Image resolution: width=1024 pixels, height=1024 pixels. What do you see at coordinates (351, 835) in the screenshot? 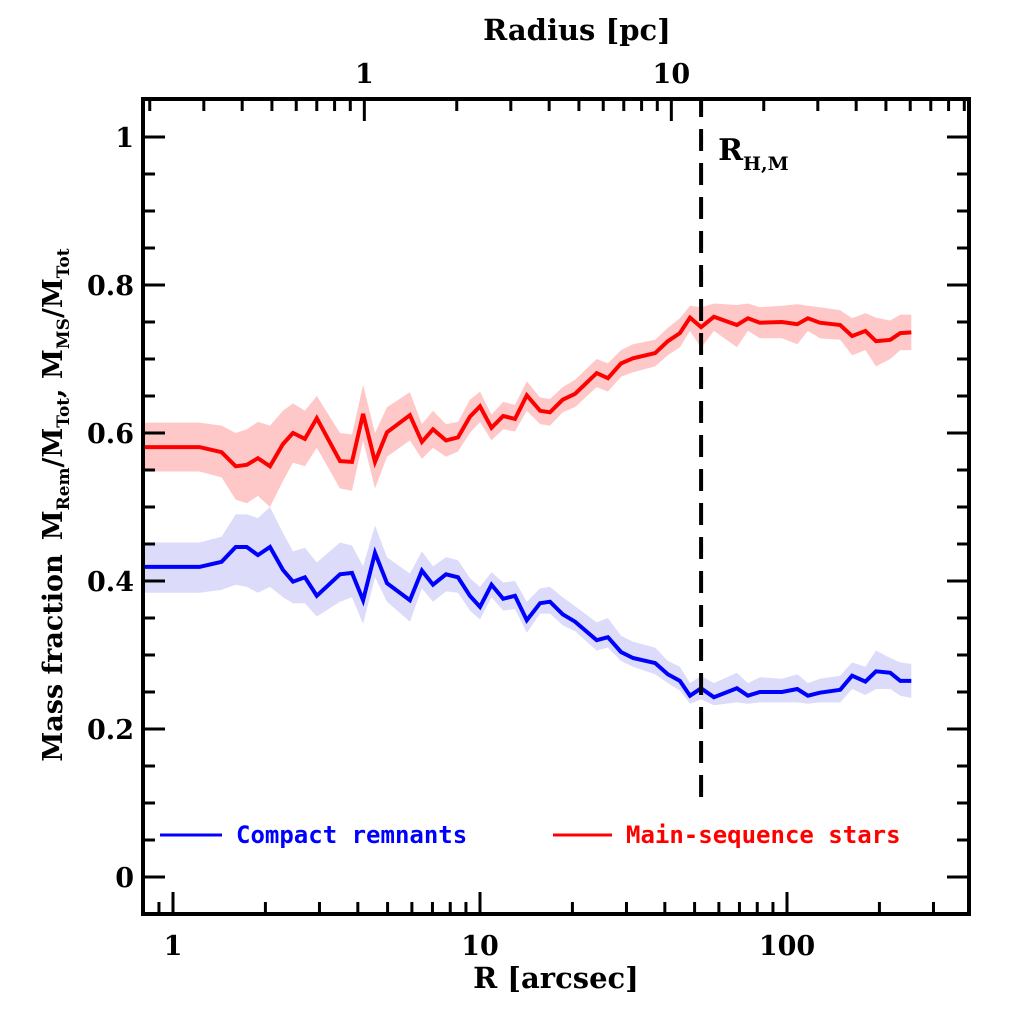
I see `legend-label-compact-remnants: Compact remnants` at bounding box center [351, 835].